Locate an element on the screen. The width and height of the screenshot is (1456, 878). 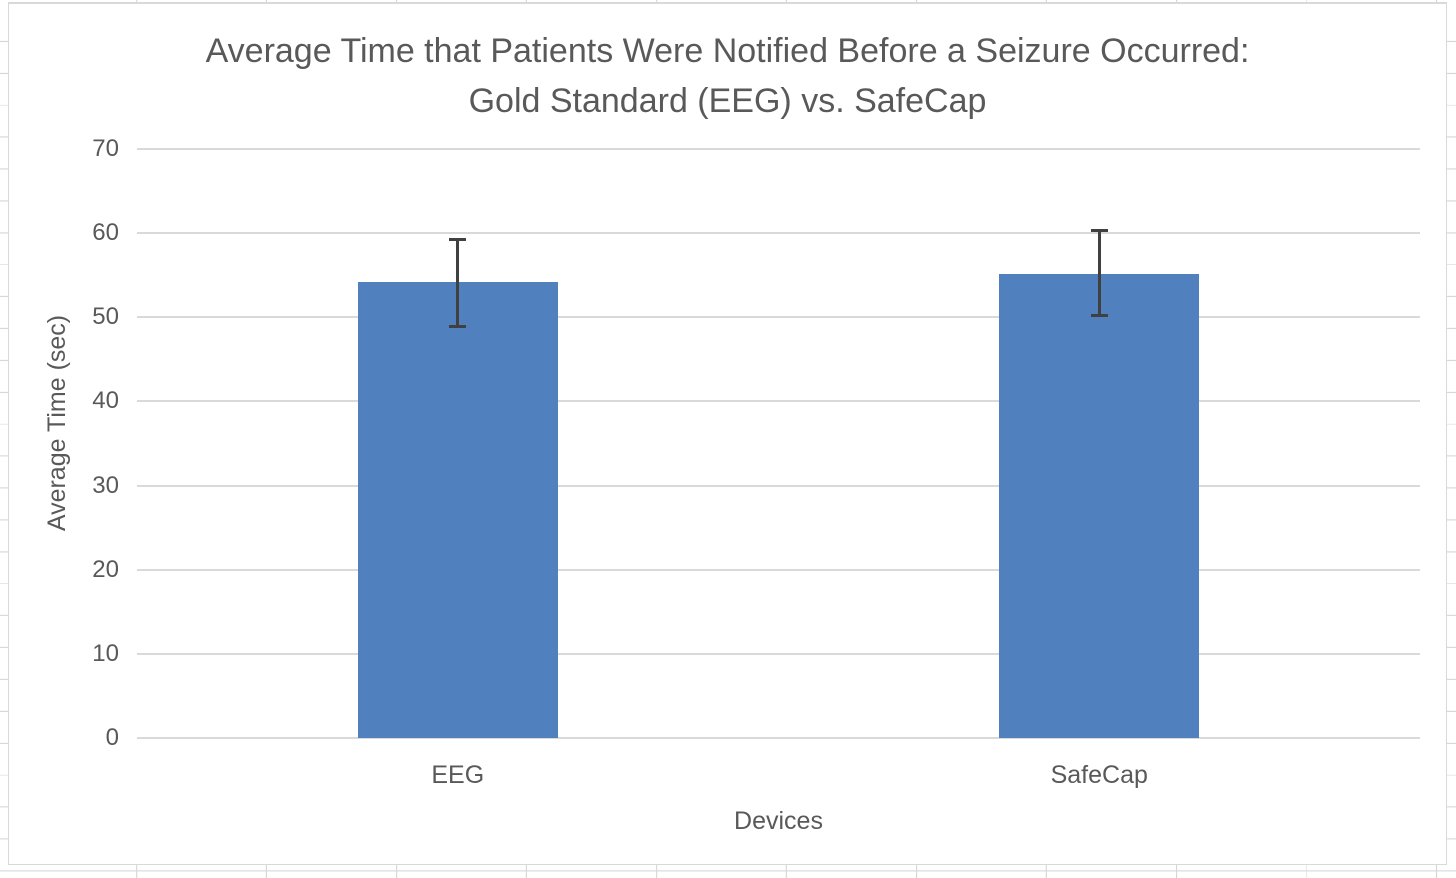
chart-title-line2: Gold Standard (EEG) vs. SafeCap is located at coordinates (727, 101).